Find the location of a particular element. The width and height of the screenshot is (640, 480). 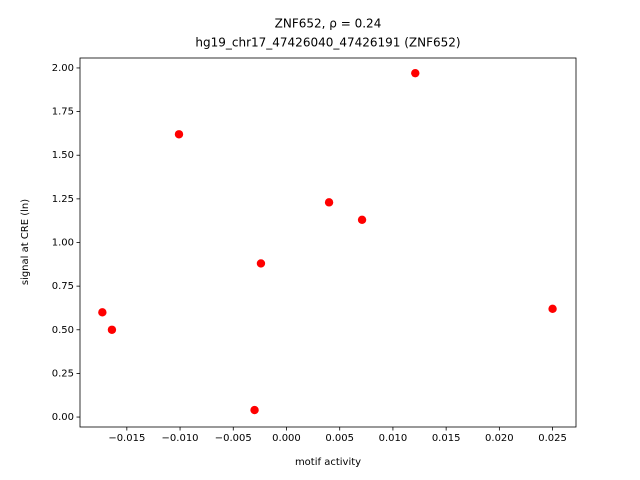

x-tick-label: 0.005 is located at coordinates (339, 438).